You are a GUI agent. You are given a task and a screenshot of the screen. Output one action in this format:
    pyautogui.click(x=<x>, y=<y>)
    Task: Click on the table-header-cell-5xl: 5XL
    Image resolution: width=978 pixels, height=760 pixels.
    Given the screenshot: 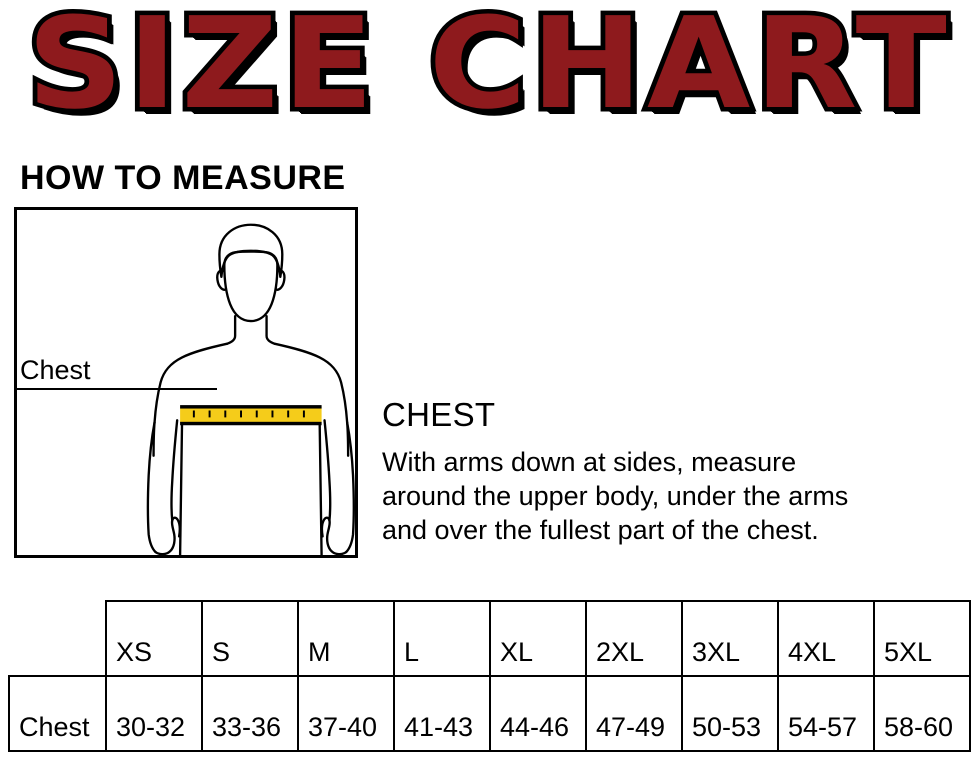 What is the action you would take?
    pyautogui.click(x=922, y=638)
    